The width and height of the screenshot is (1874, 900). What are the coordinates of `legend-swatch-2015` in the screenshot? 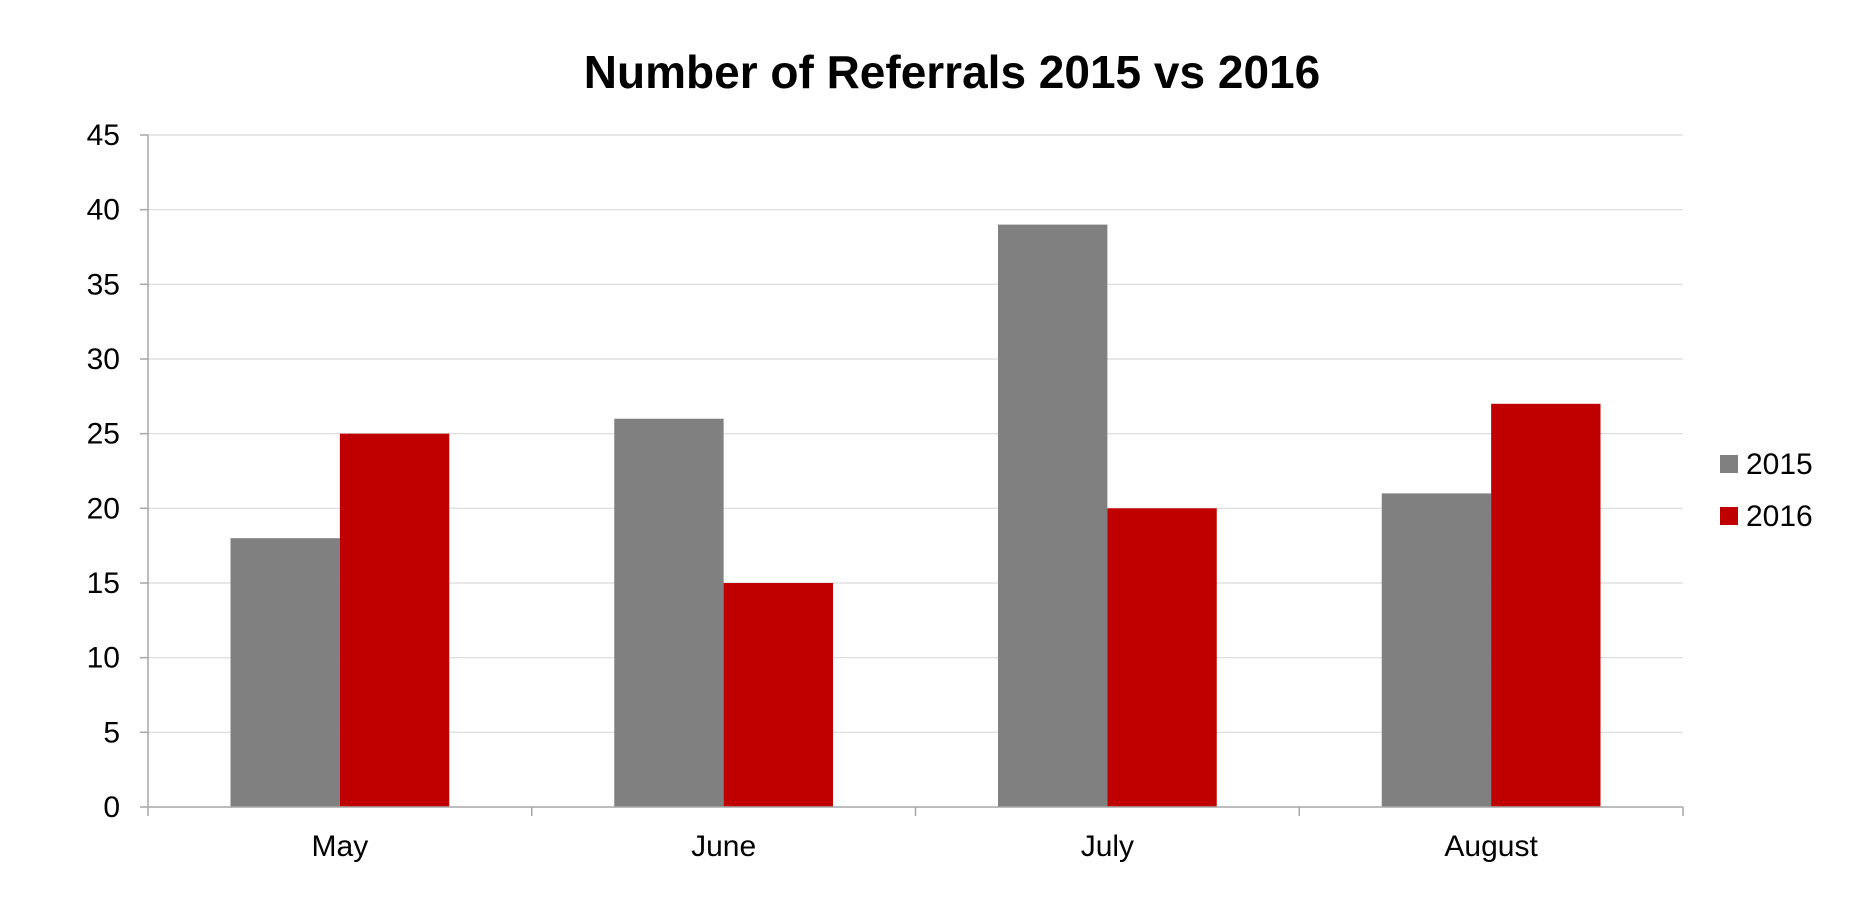 It's located at (1729, 464).